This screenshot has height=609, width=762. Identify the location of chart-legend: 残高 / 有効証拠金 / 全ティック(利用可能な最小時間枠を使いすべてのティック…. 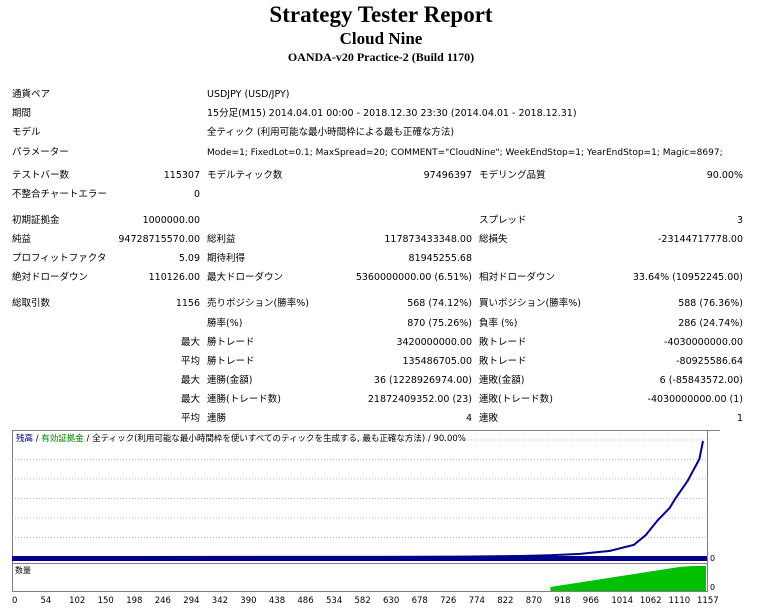
(241, 438).